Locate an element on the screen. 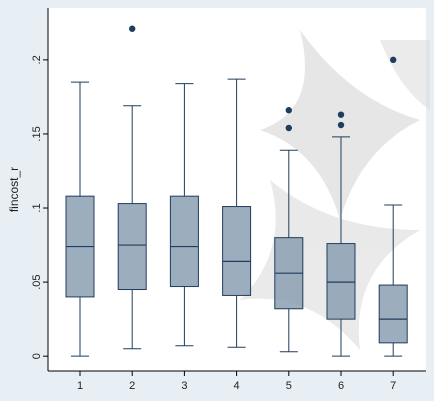 The image size is (434, 401). x-axis: 1 2 3 4 5 6 7 is located at coordinates (237, 381).